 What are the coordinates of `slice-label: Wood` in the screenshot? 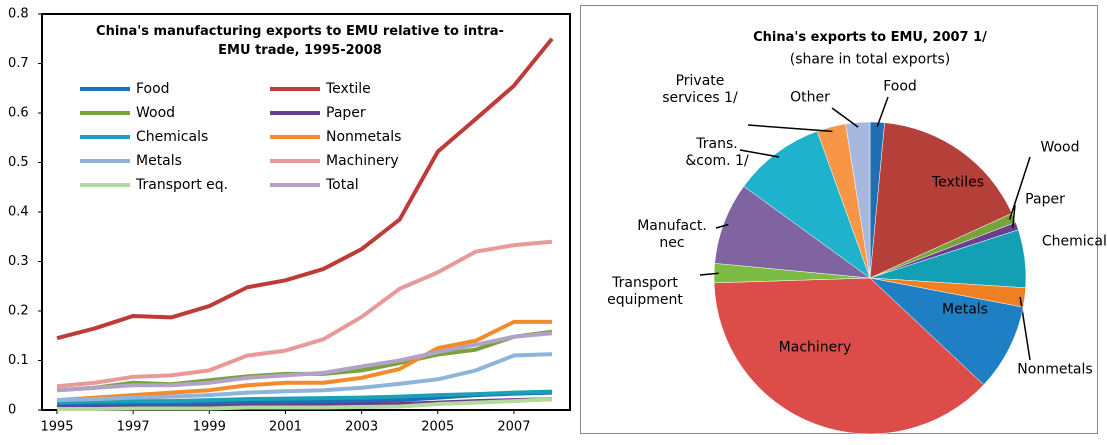 It's located at (1060, 147).